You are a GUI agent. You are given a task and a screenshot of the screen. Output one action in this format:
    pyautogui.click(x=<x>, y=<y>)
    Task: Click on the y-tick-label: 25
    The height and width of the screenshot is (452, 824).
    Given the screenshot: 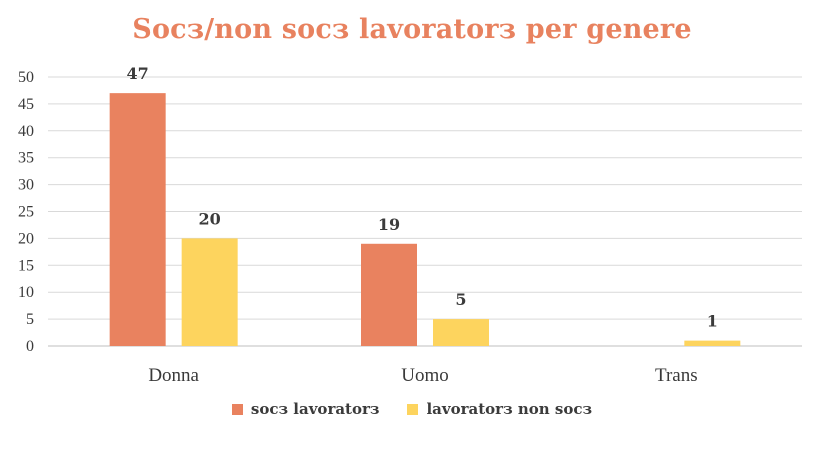 What is the action you would take?
    pyautogui.click(x=26, y=212)
    